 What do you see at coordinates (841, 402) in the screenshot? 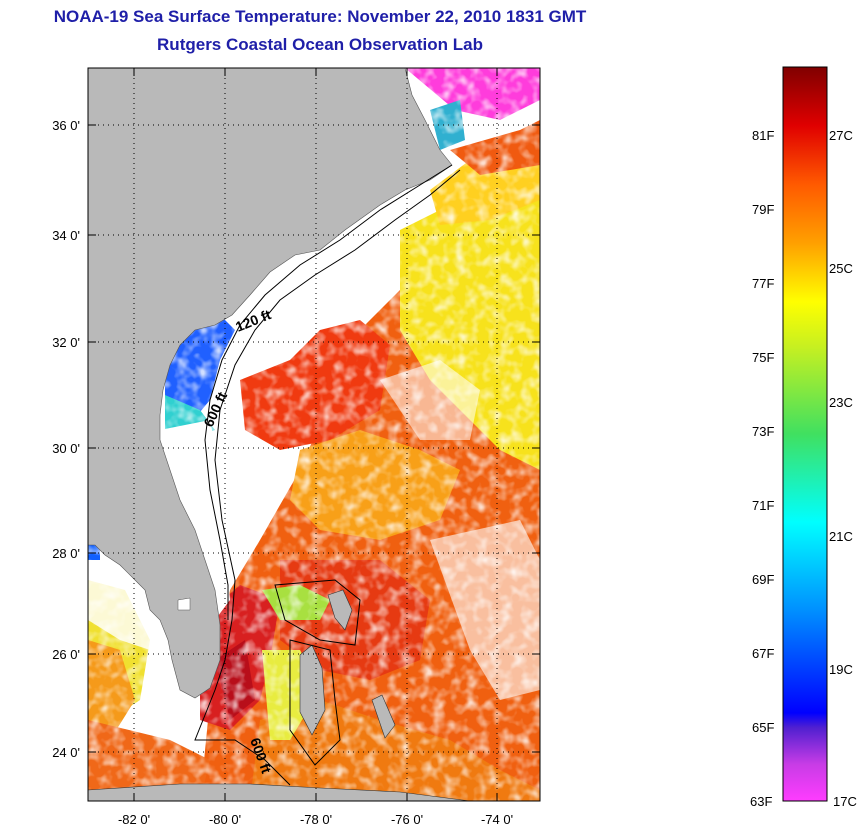
I see `colorbar-c-label: 23C` at bounding box center [841, 402].